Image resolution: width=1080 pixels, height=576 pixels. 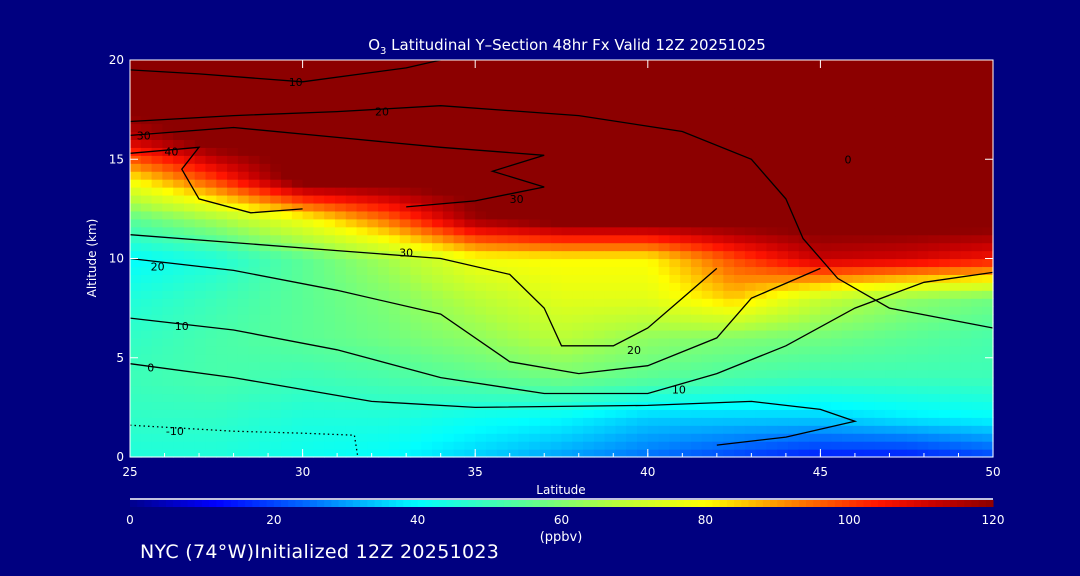 What do you see at coordinates (302, 472) in the screenshot?
I see `x-tick-label: 30` at bounding box center [302, 472].